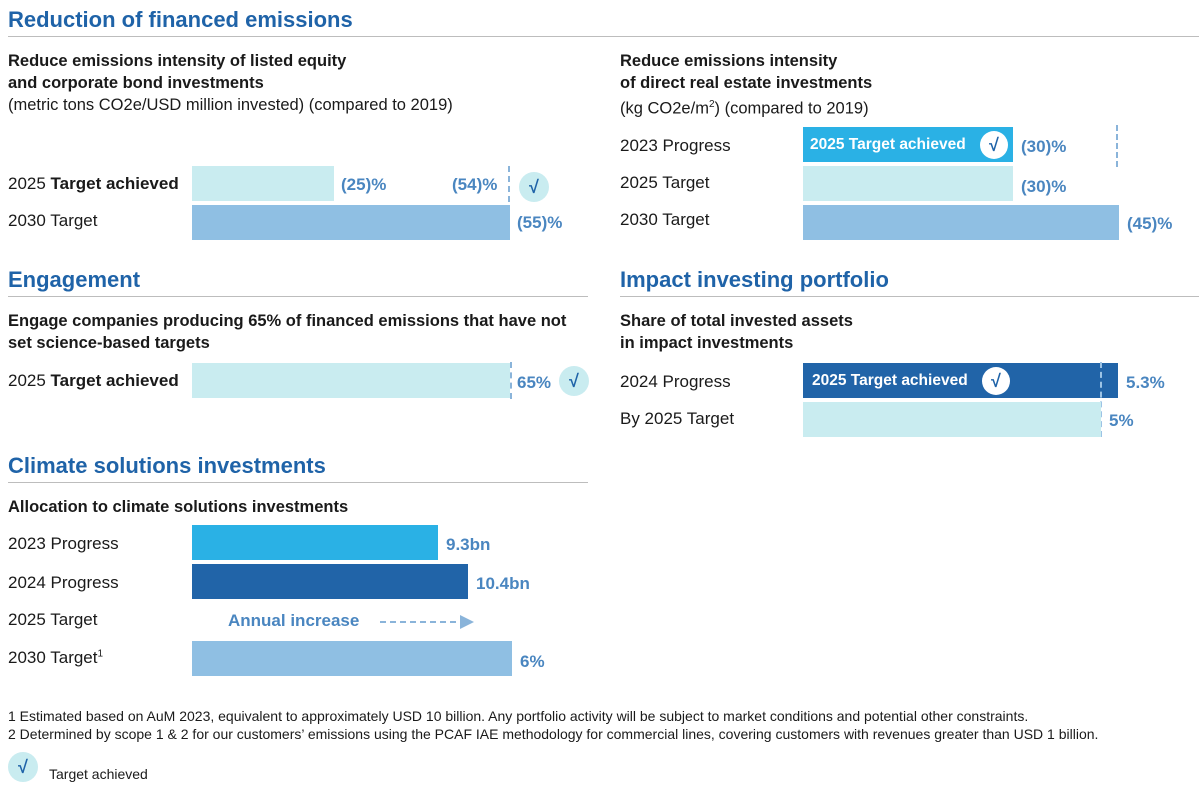 The width and height of the screenshot is (1200, 796). Describe the element at coordinates (677, 418) in the screenshot. I see `impact-row2-label: By 2025 Target` at that location.